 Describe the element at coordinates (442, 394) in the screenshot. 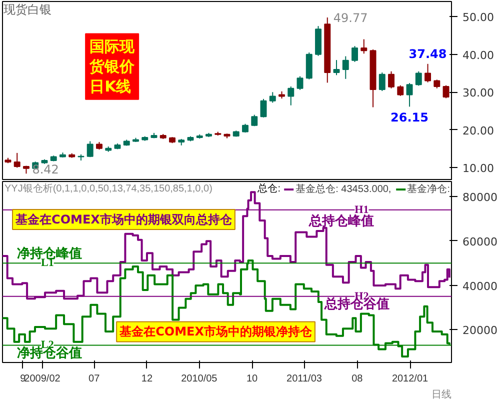

I see `text: 日线` at that location.